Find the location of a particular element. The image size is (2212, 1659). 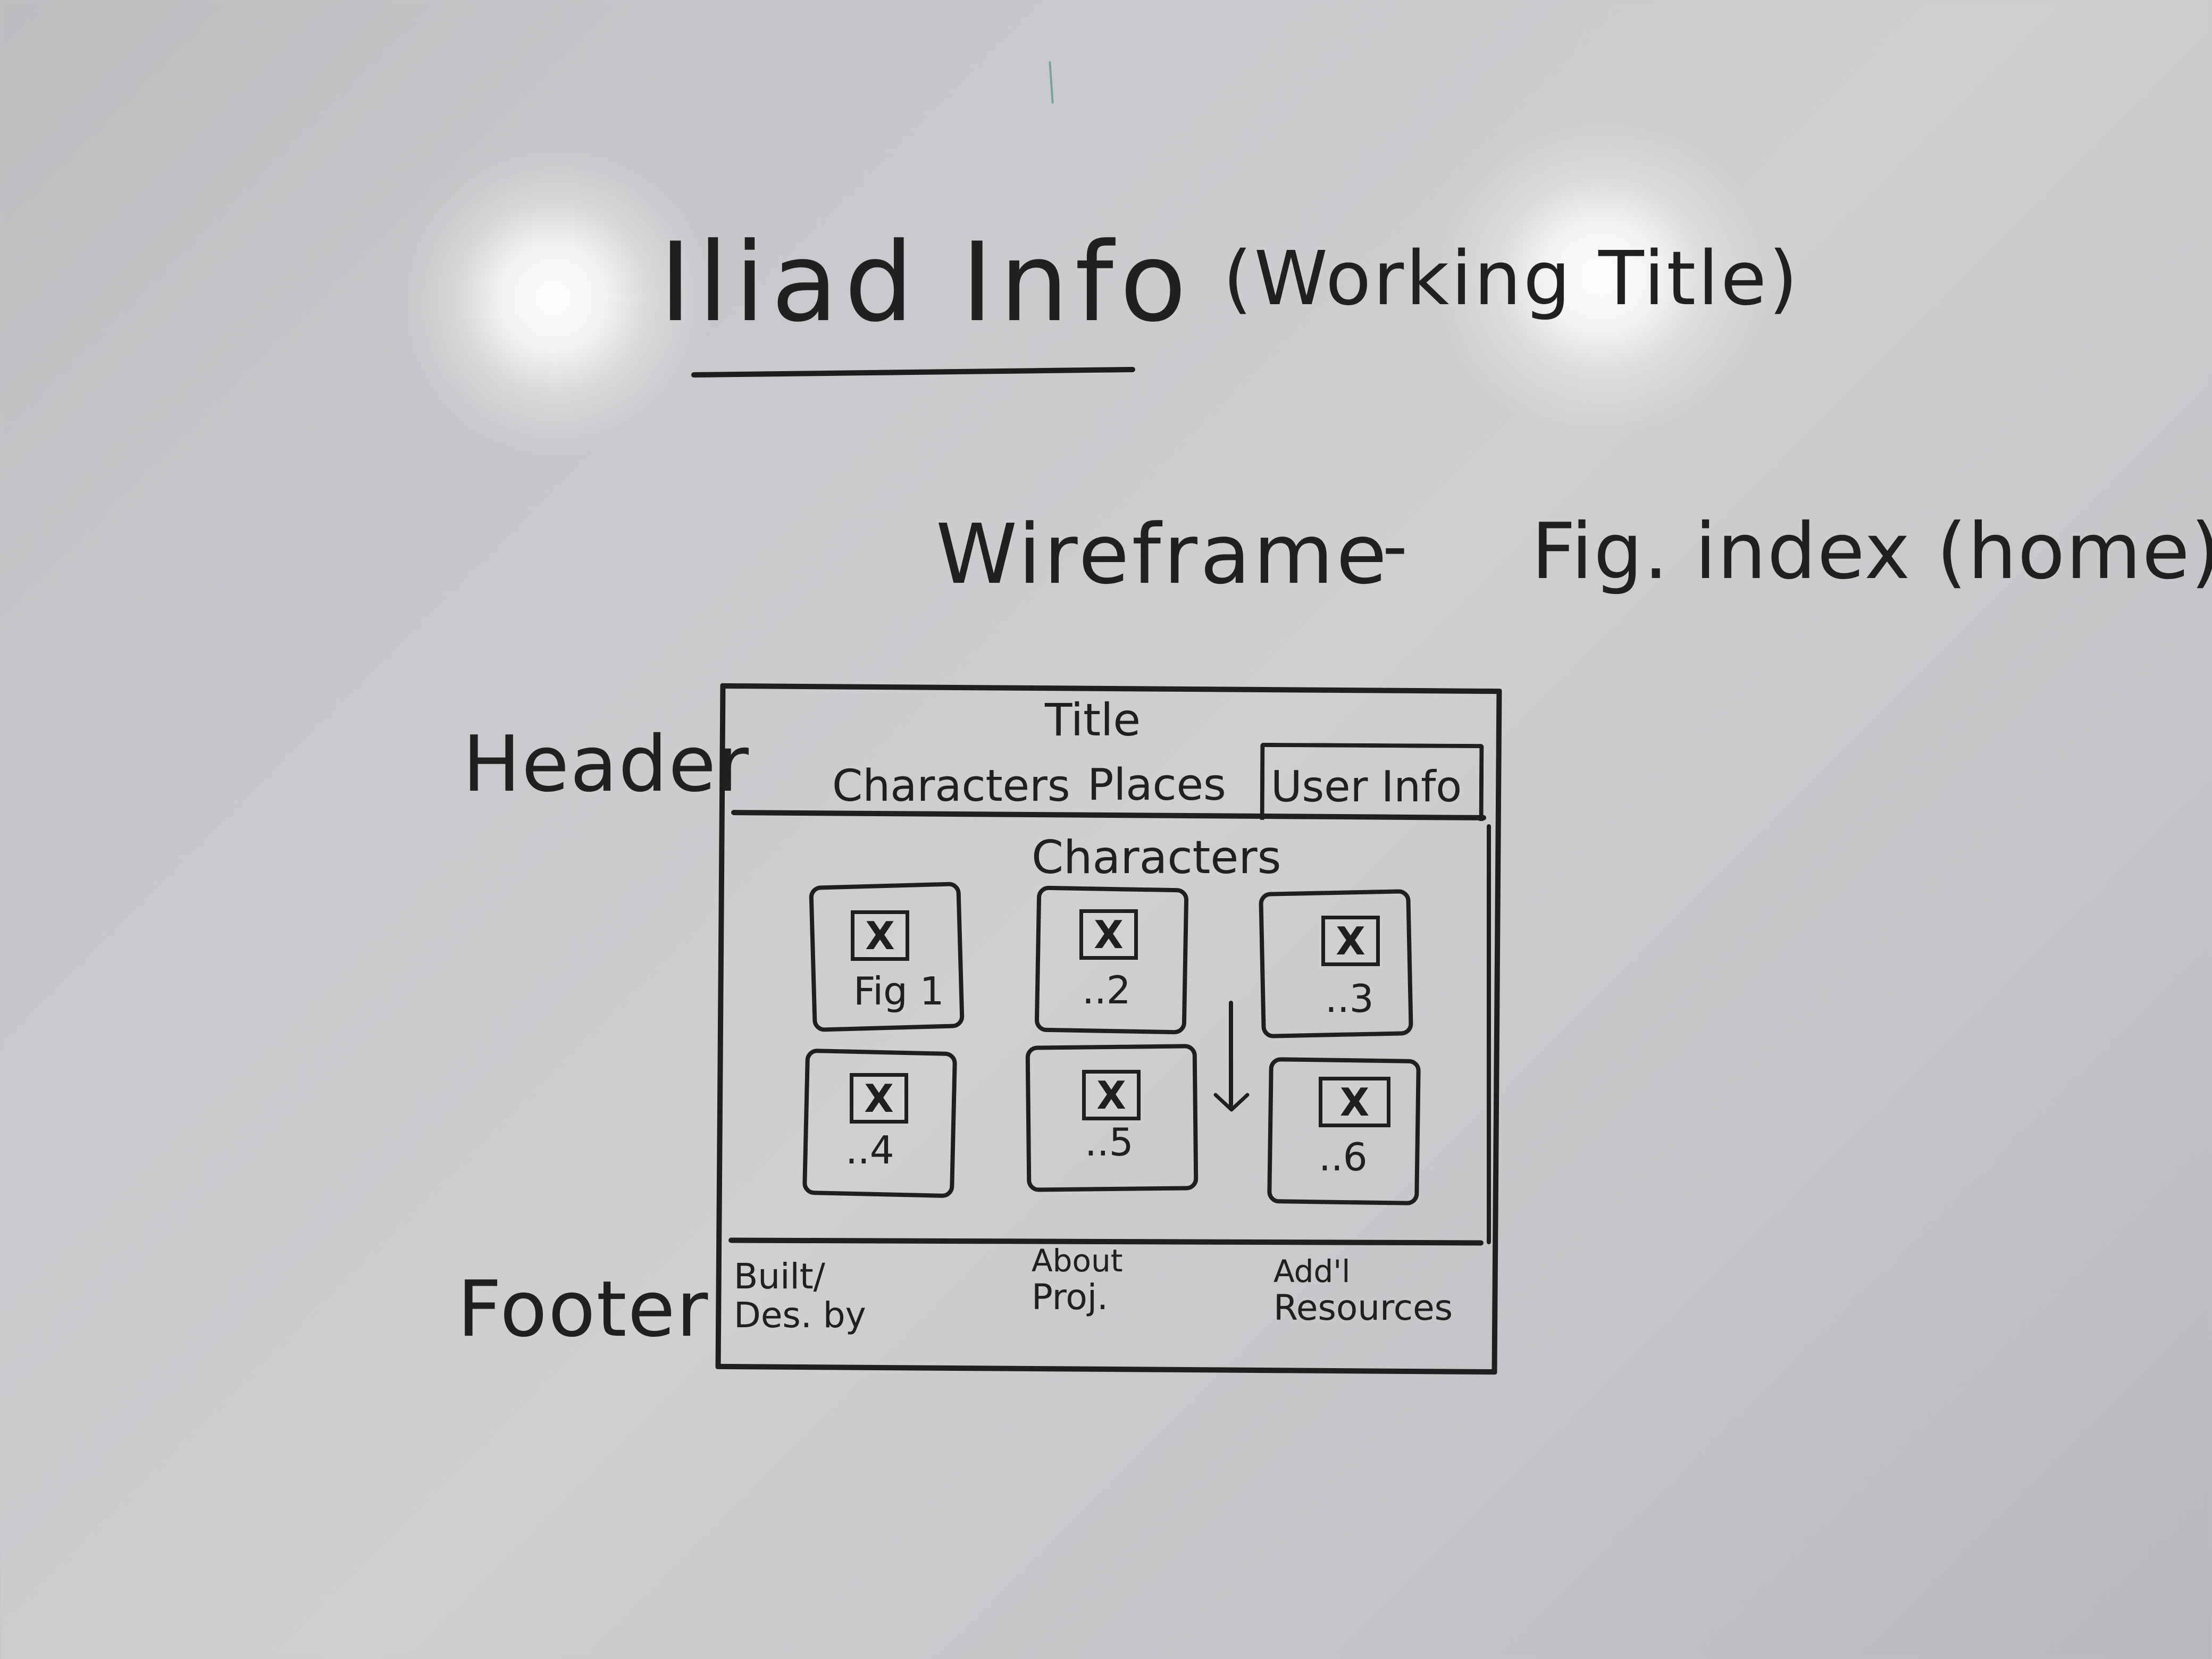

footer-about-project: About Proj. is located at coordinates (1077, 1280).